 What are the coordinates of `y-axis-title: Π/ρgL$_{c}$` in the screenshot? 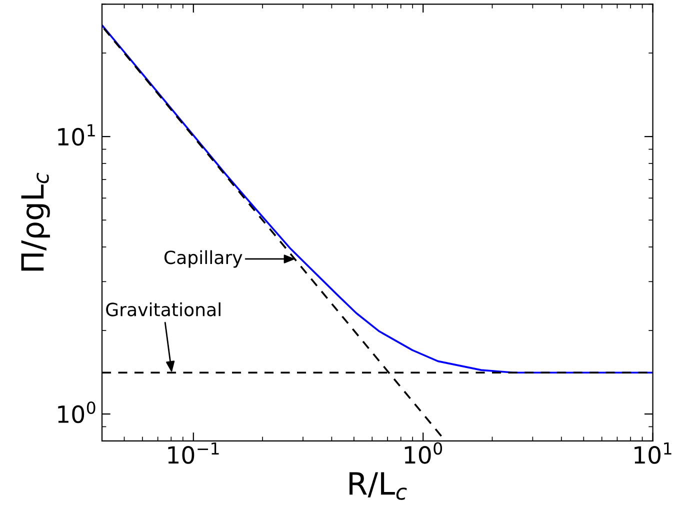 It's located at (35, 221).